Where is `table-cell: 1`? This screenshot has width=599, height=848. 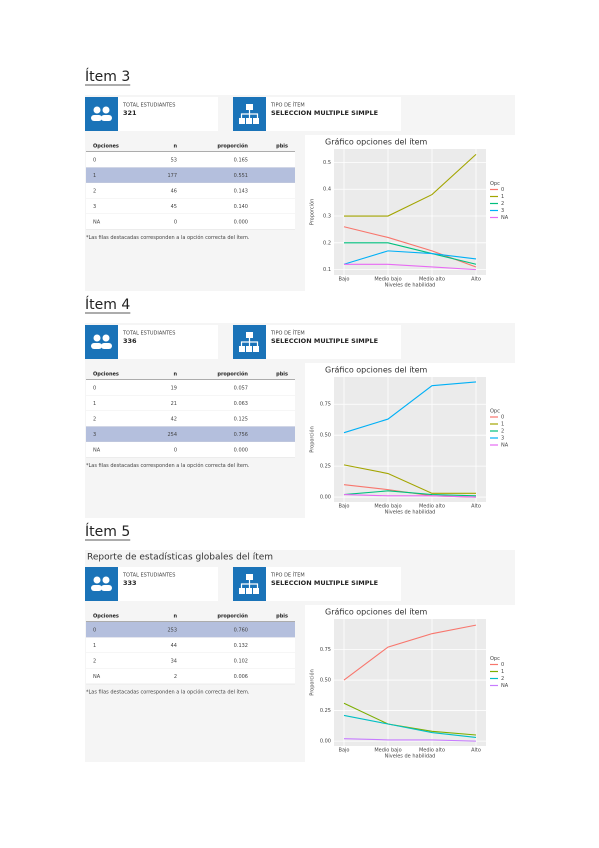
table-cell: 1 is located at coordinates (94, 646).